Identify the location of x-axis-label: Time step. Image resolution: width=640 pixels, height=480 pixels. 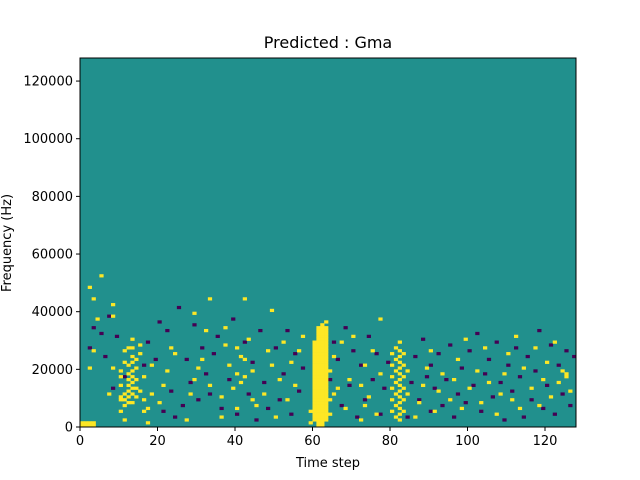
(327, 463).